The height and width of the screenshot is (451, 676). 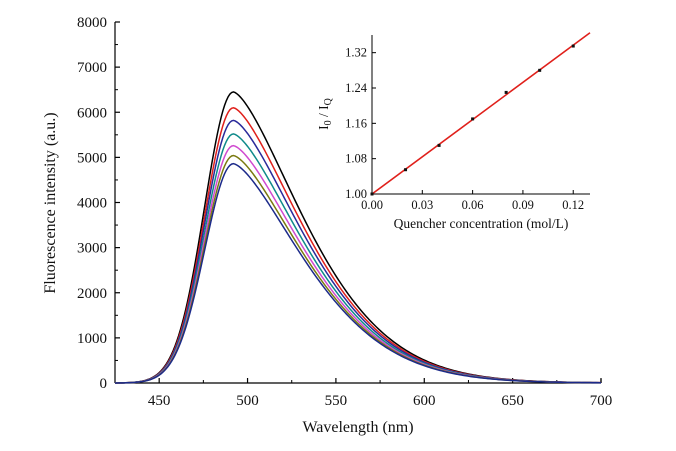 What do you see at coordinates (92, 23) in the screenshot?
I see `y-tick-label: 8000` at bounding box center [92, 23].